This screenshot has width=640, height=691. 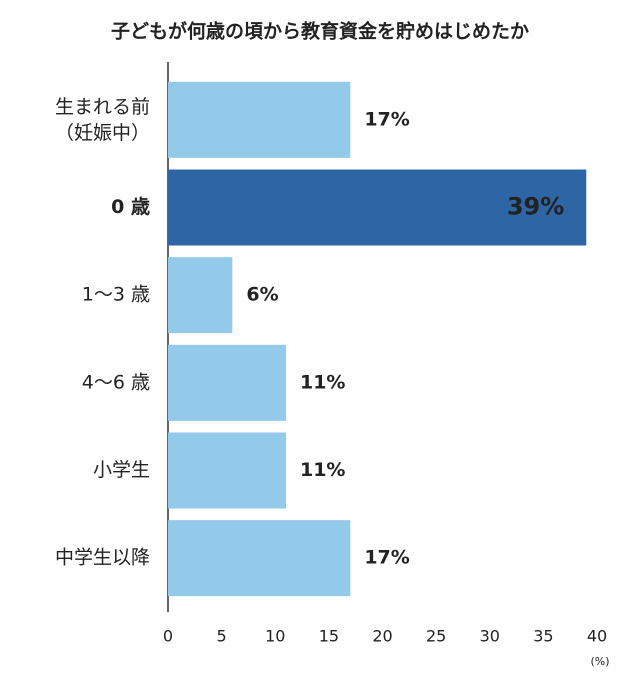 What do you see at coordinates (222, 636) in the screenshot?
I see `x-tick-label: 5` at bounding box center [222, 636].